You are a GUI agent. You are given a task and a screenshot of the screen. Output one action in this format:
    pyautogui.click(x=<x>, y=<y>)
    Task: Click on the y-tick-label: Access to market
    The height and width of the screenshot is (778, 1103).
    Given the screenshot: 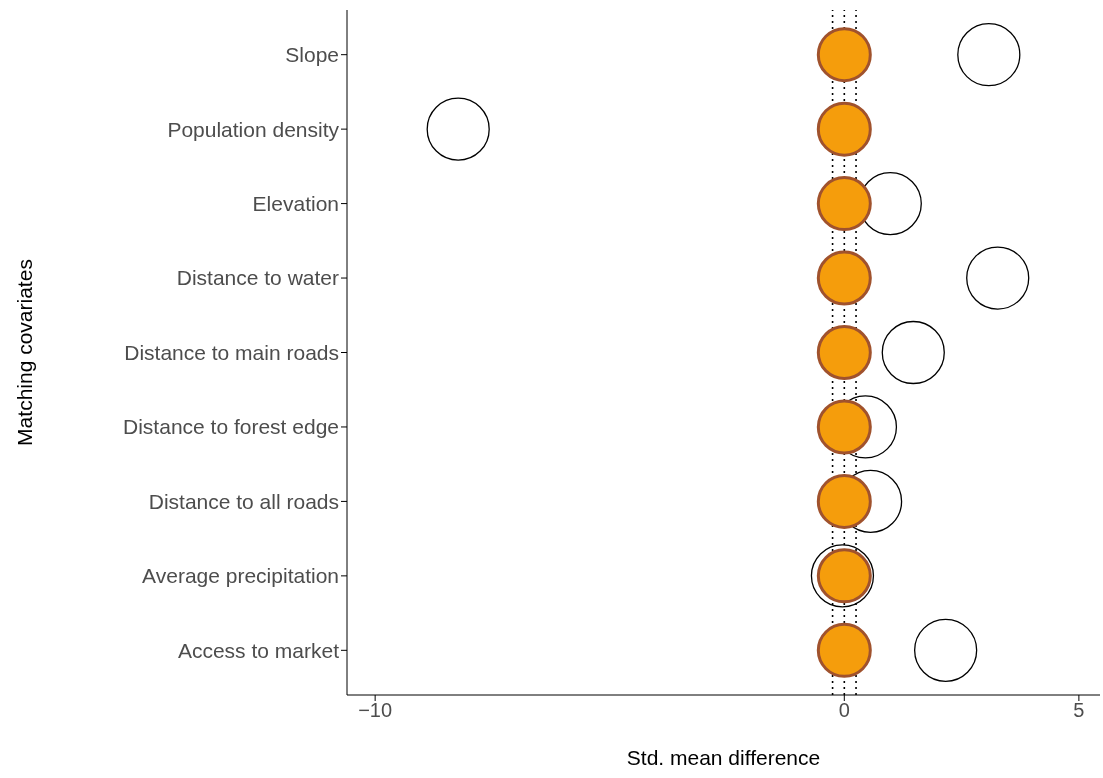 What is the action you would take?
    pyautogui.click(x=258, y=650)
    